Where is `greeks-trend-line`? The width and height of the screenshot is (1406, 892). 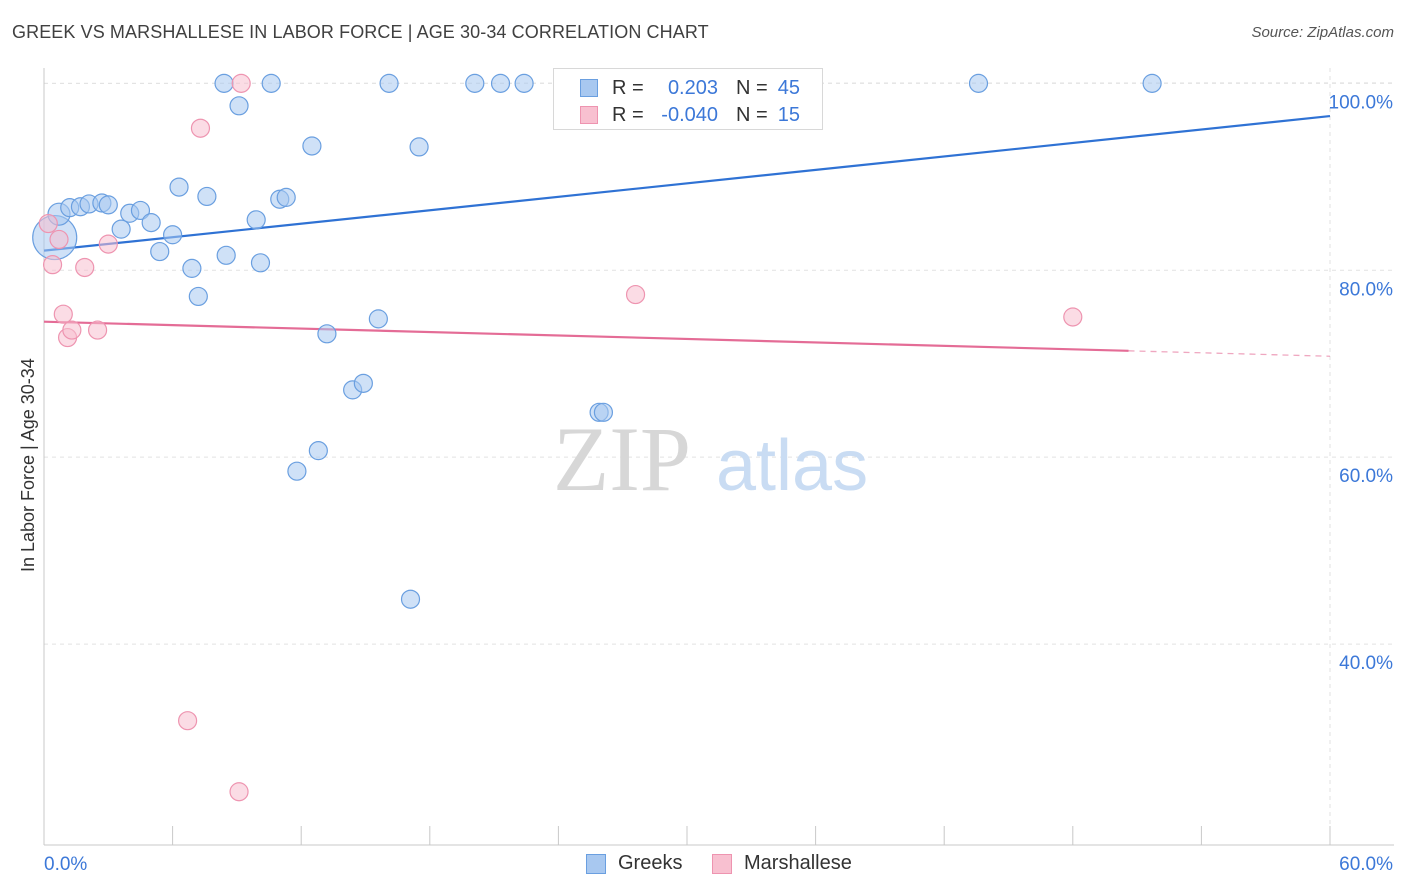
greeks-trend-line is located at coordinates (687, 183).